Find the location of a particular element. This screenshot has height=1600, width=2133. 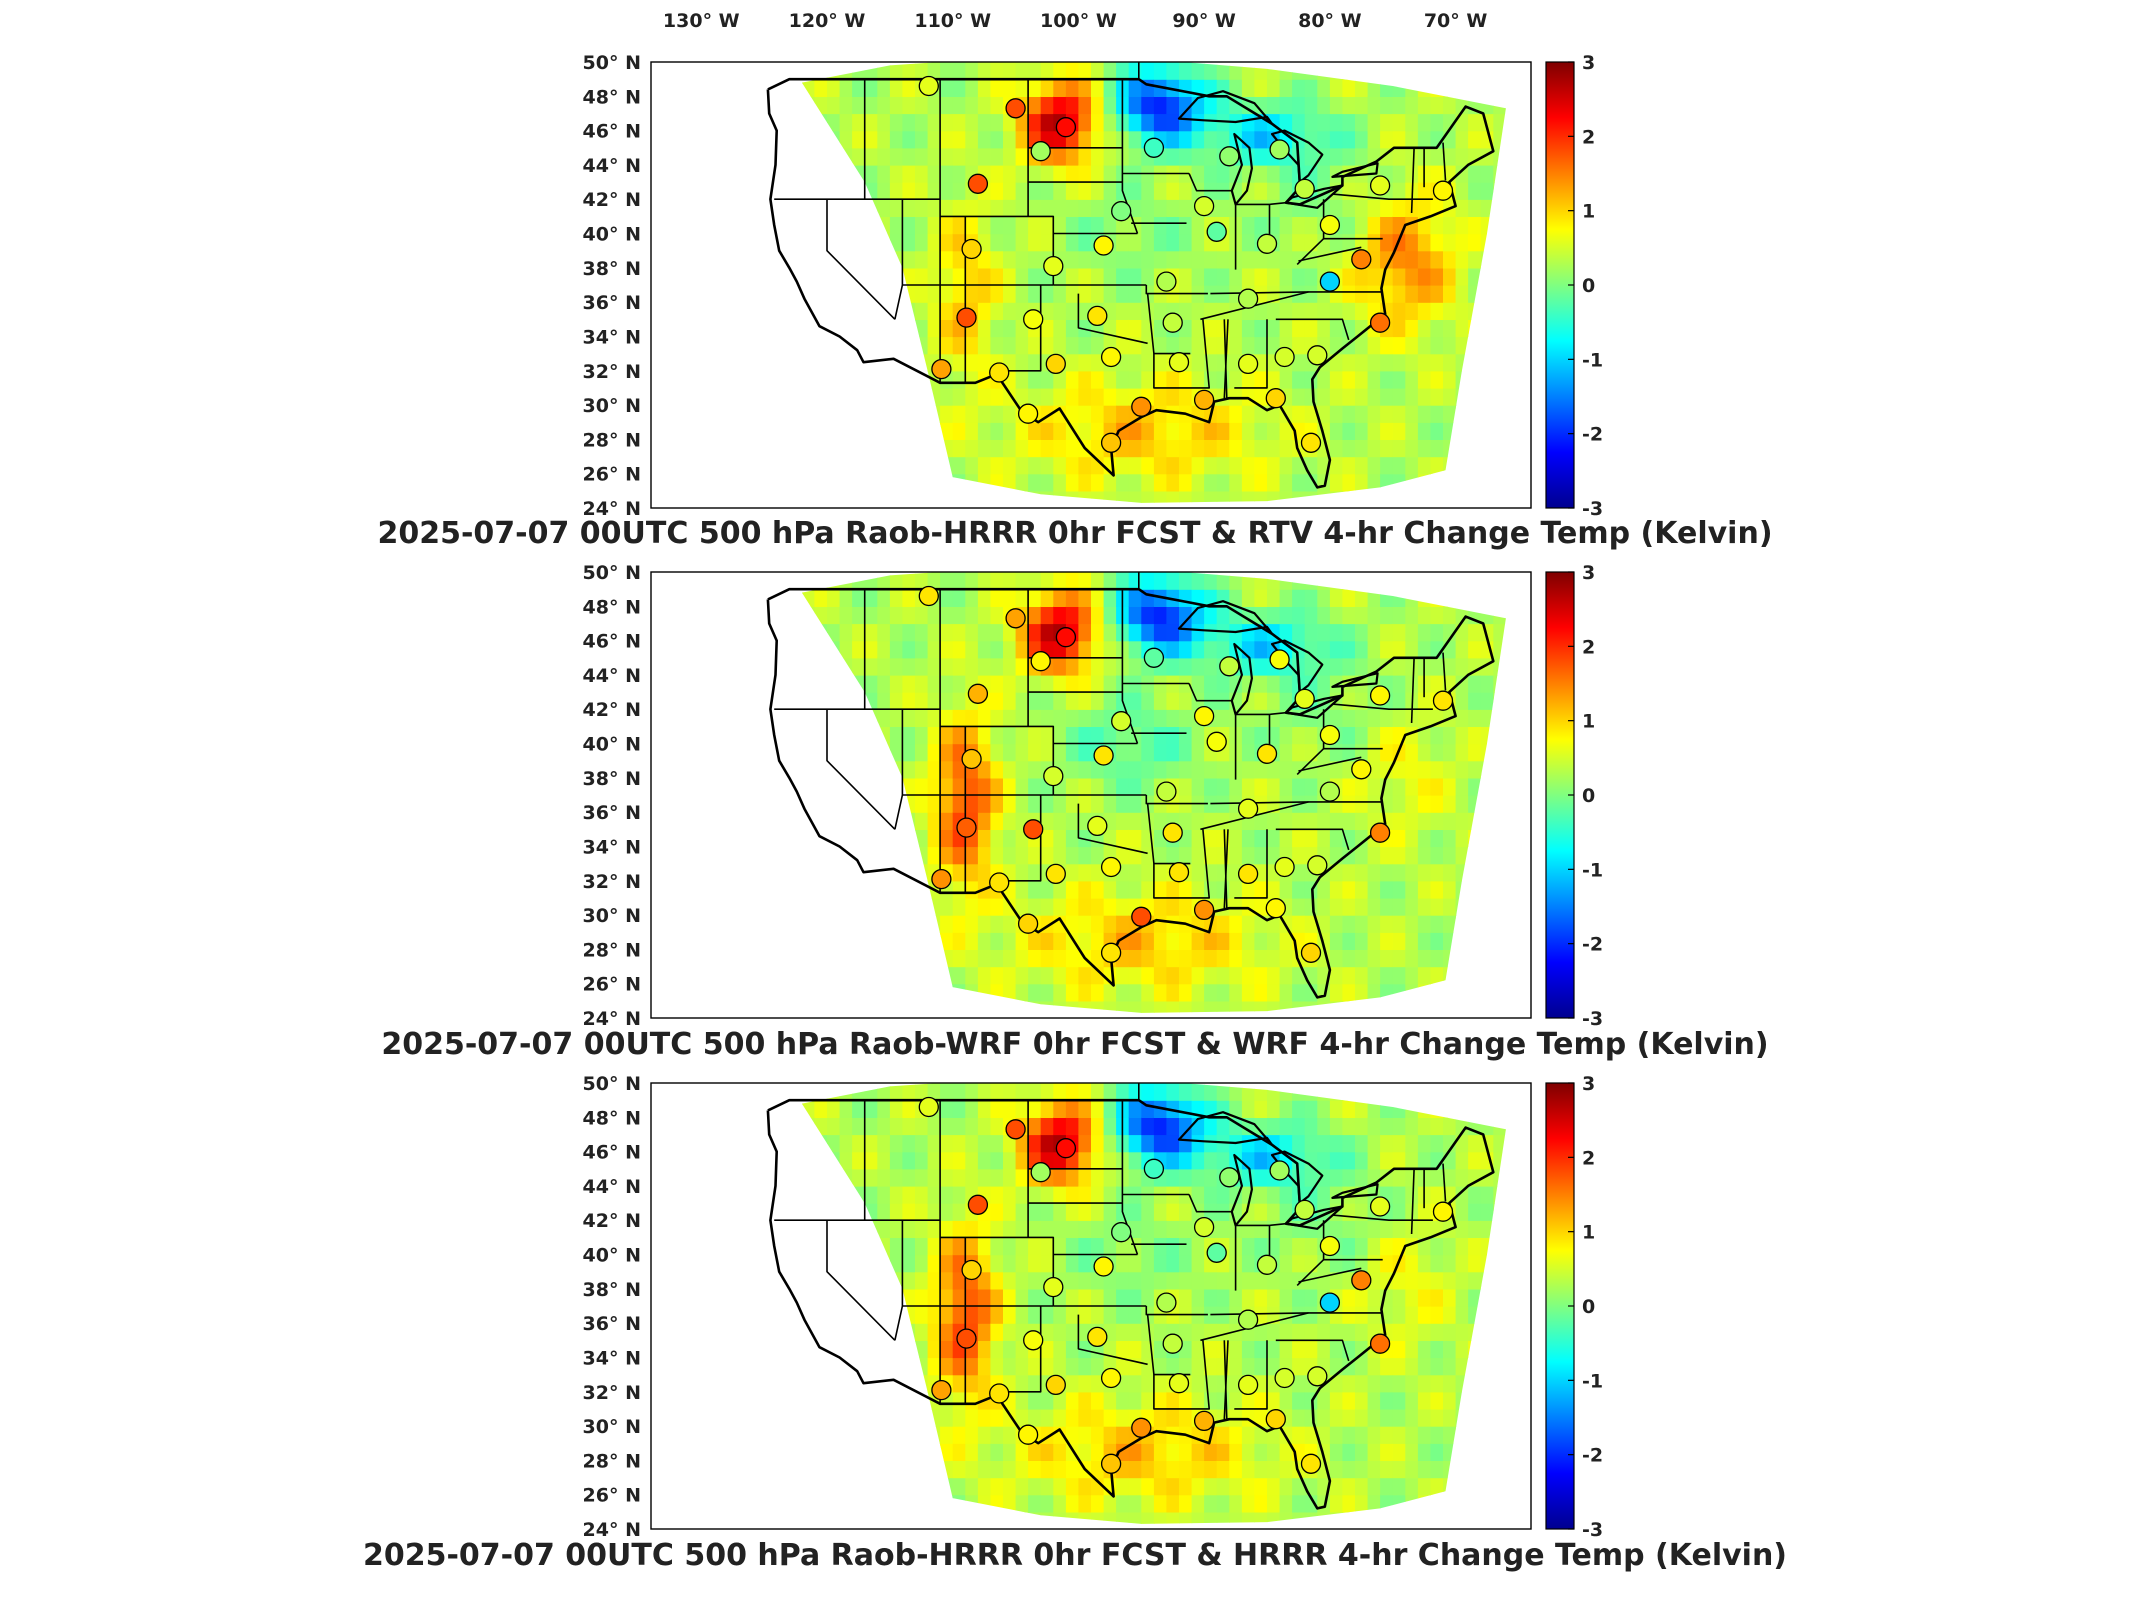

lat-tick-label: 42° N is located at coordinates (612, 200).